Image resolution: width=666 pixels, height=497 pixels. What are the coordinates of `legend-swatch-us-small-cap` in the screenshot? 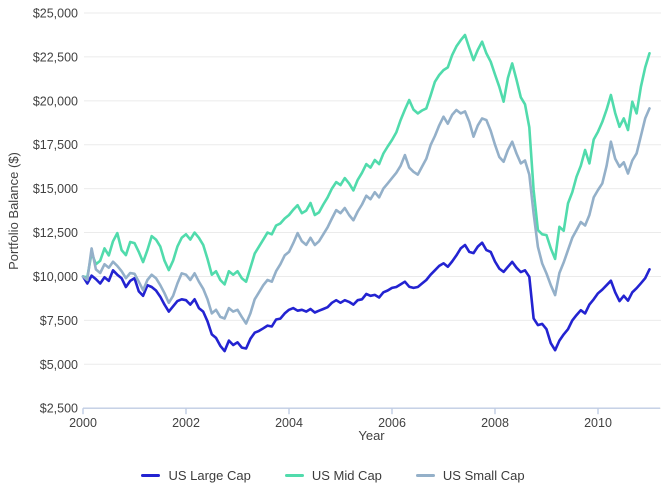 It's located at (425, 475).